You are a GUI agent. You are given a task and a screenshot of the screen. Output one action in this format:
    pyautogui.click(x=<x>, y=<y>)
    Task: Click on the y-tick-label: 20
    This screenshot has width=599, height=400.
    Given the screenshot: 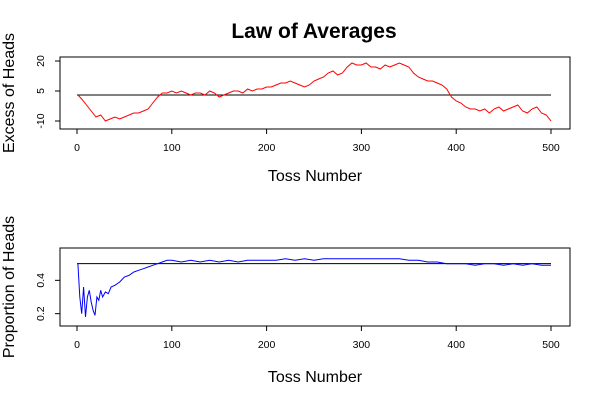 What is the action you would take?
    pyautogui.click(x=41, y=61)
    